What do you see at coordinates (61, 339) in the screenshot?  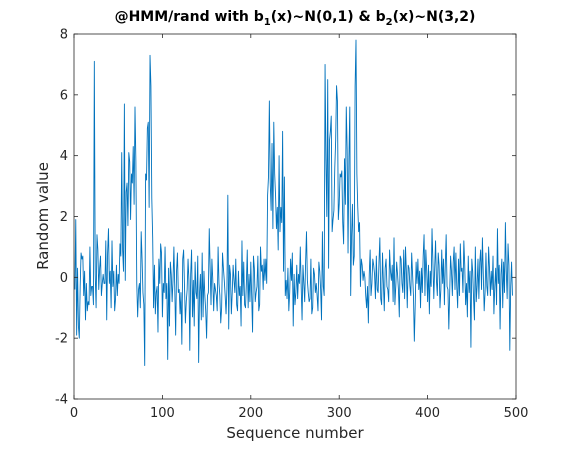 I see `y-tick-label: -2` at bounding box center [61, 339].